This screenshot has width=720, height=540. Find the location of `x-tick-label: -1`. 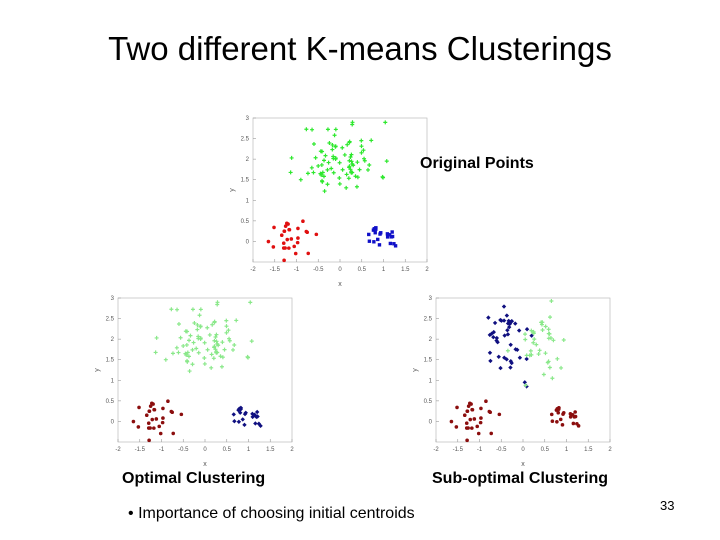

x-tick-label: -1 is located at coordinates (480, 450).